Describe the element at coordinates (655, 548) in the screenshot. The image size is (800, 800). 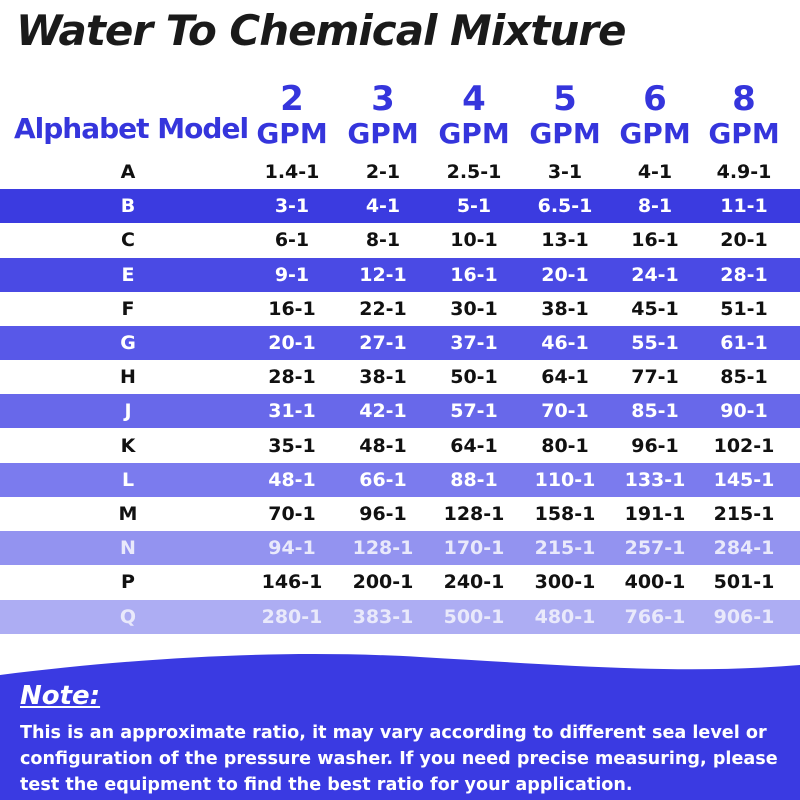
I see `ratio-cell: 257-1` at that location.